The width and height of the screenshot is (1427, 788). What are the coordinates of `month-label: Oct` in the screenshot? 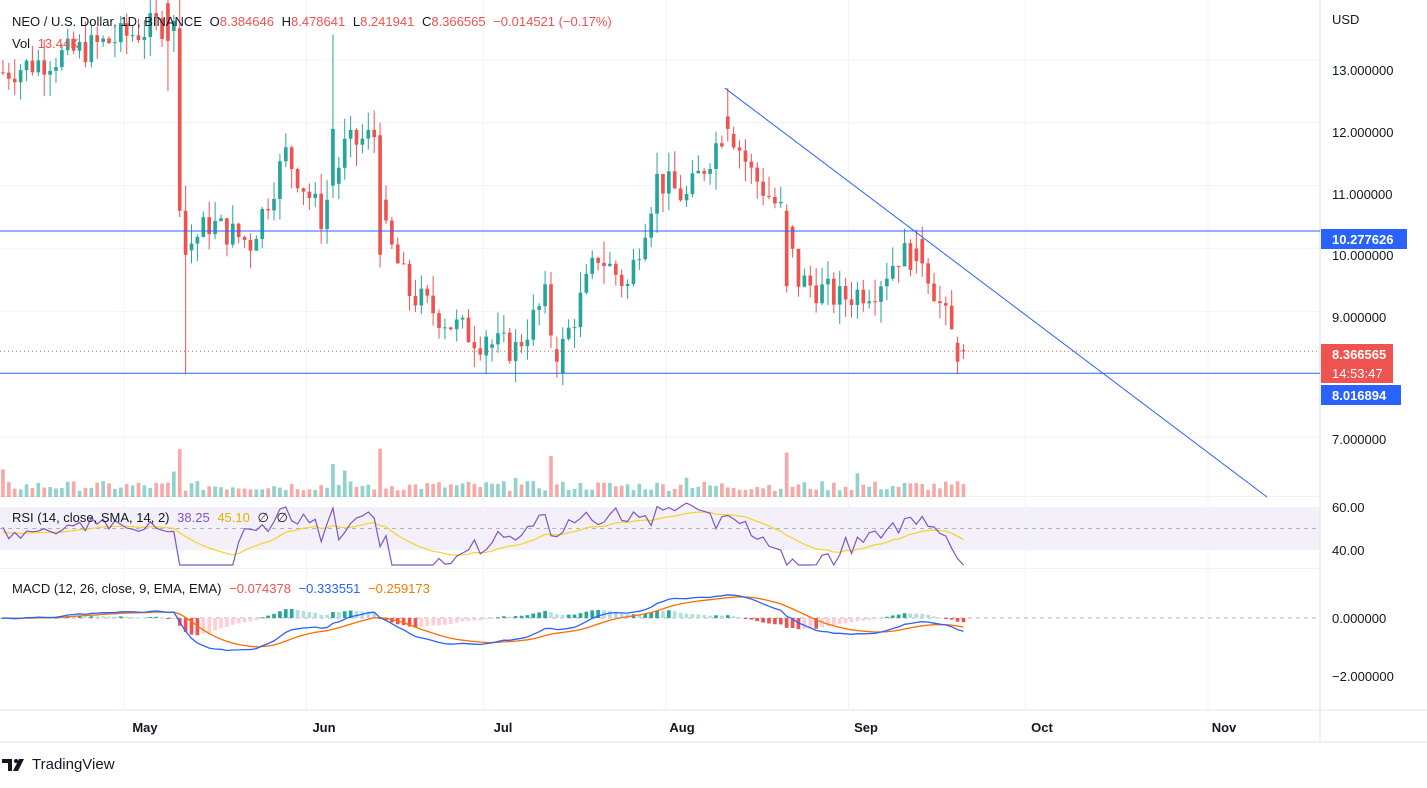 It's located at (1042, 727).